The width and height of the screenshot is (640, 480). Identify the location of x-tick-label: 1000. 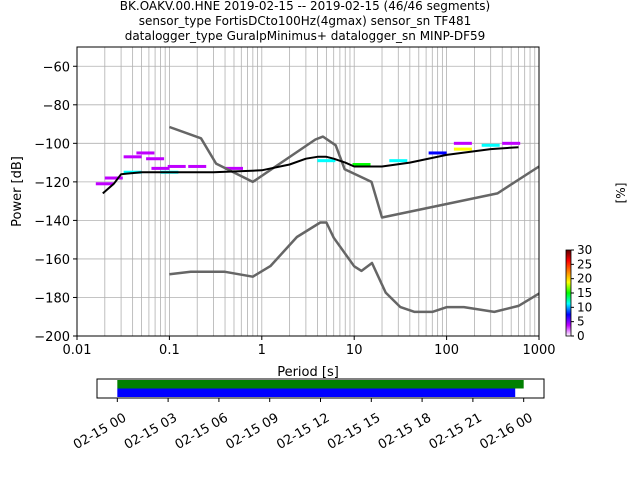
(538, 350).